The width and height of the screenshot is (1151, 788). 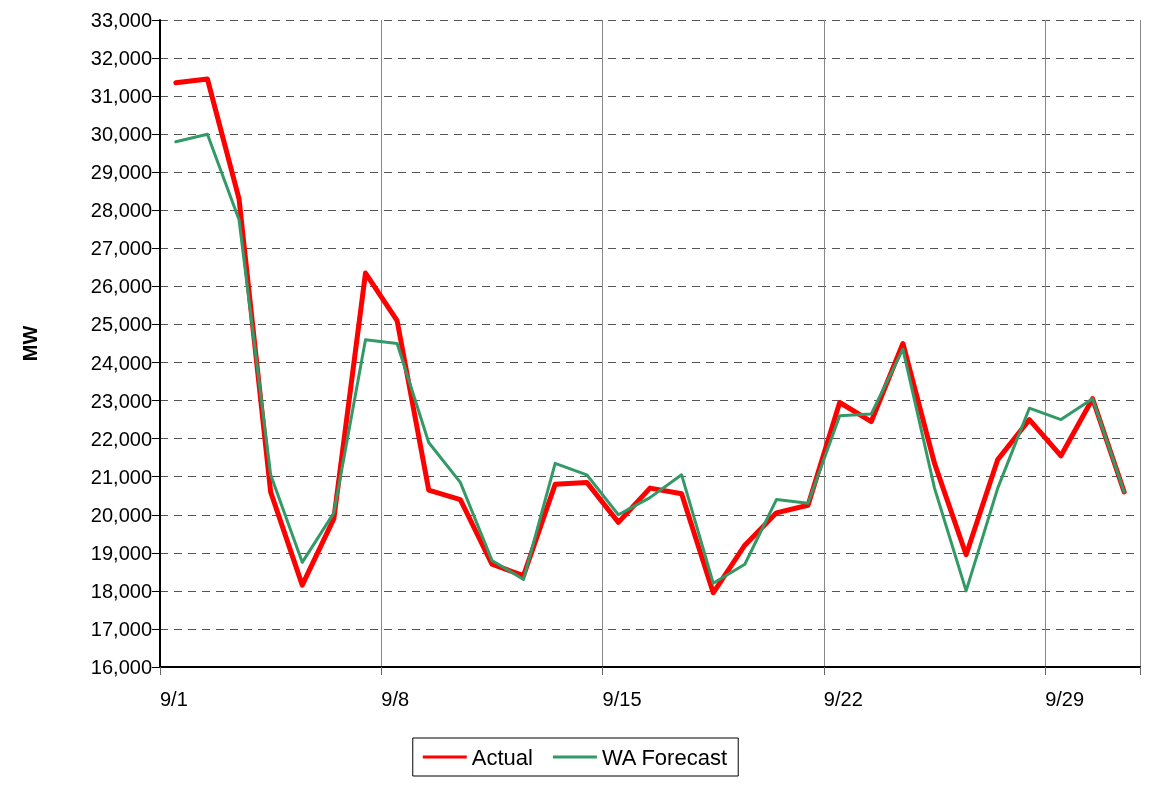 I want to click on y-tick-label: 26,000, so click(x=121, y=286).